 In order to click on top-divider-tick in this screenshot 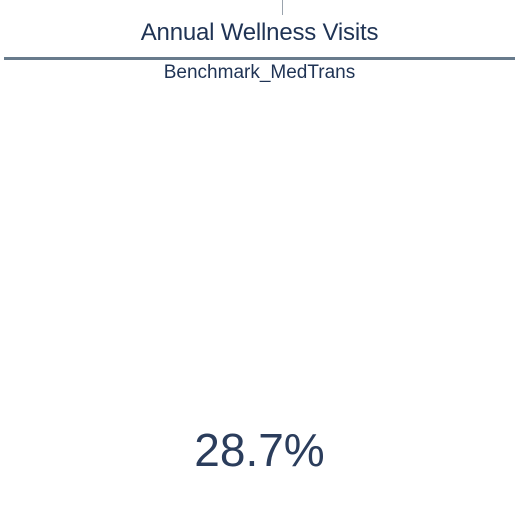, I will do `click(282, 7)`.